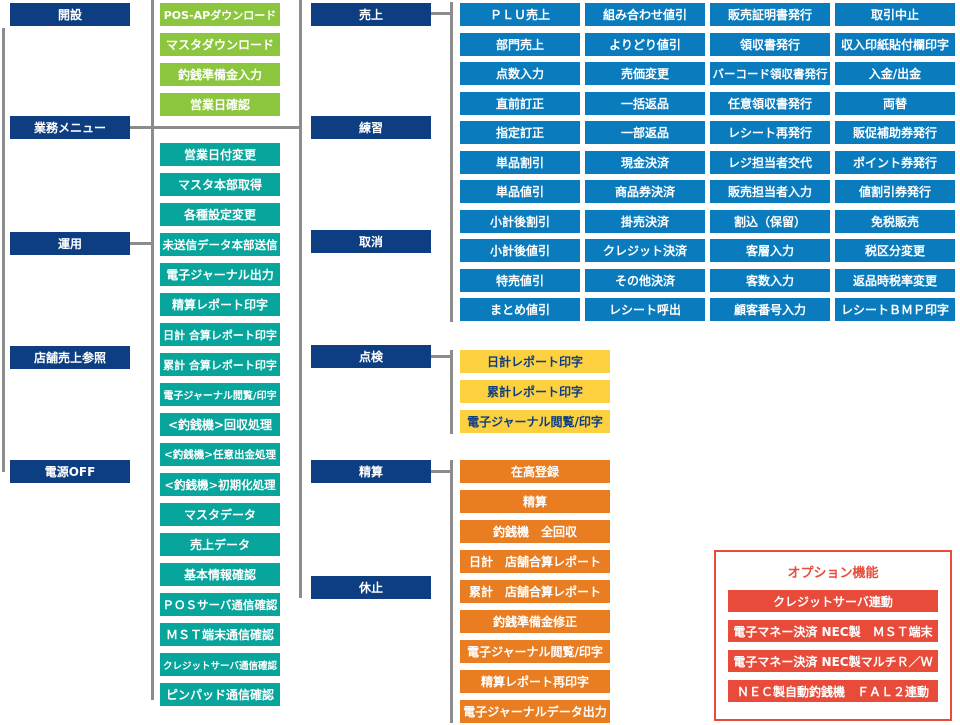  I want to click on mode-training: 練習, so click(371, 127).